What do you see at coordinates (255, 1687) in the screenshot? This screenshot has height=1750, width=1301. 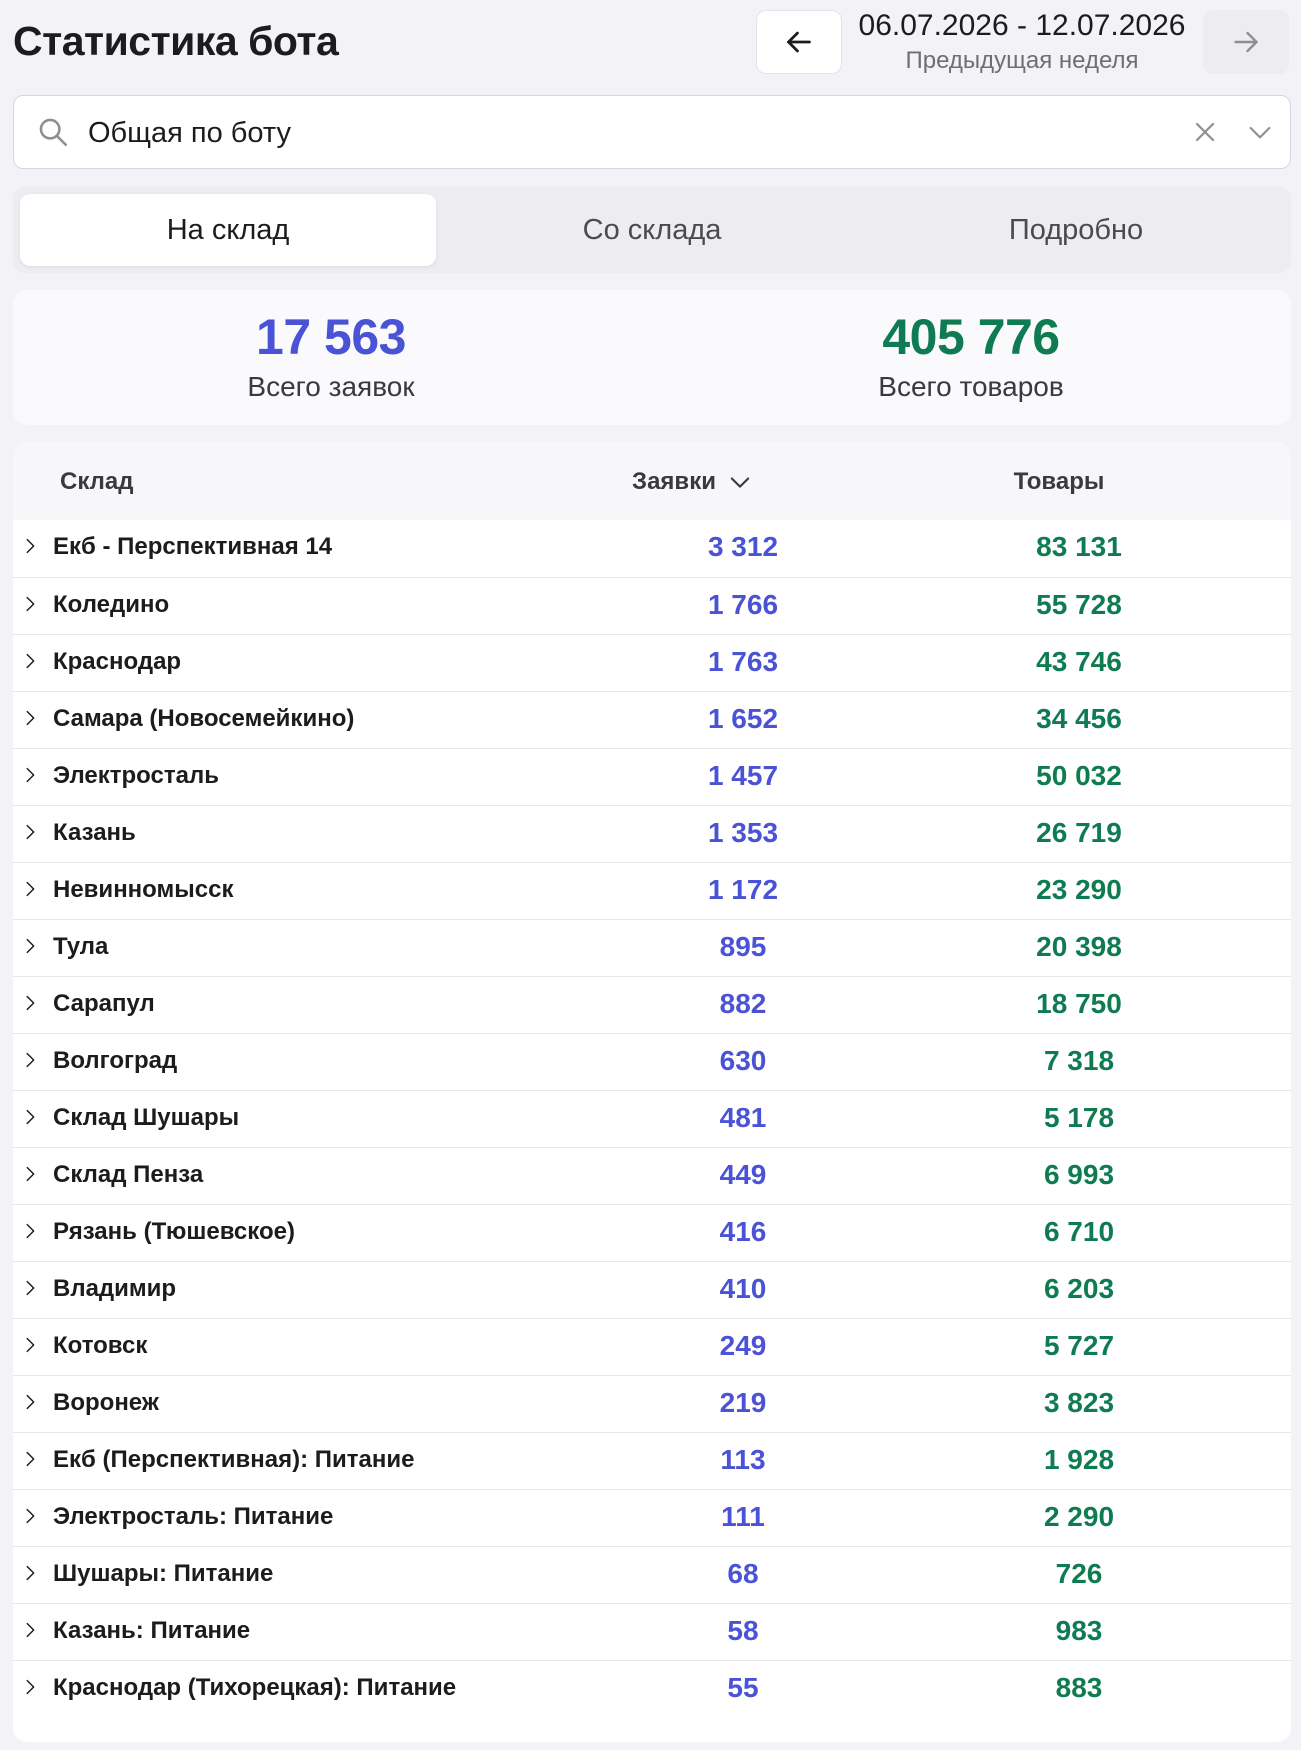 I see `warehouse-name: Краснодар (Тихорецкая): Питание` at bounding box center [255, 1687].